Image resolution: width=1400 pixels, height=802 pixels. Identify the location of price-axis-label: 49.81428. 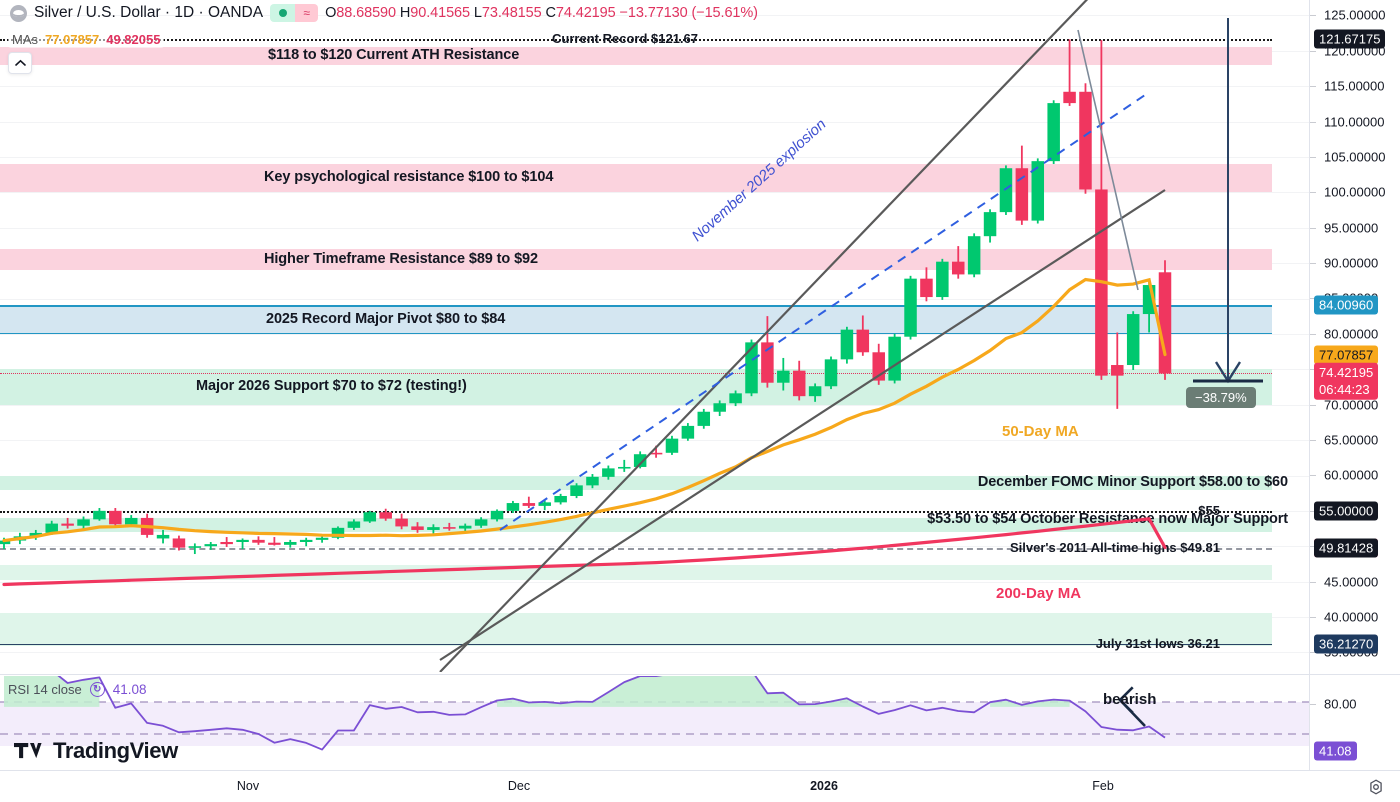
(1346, 548).